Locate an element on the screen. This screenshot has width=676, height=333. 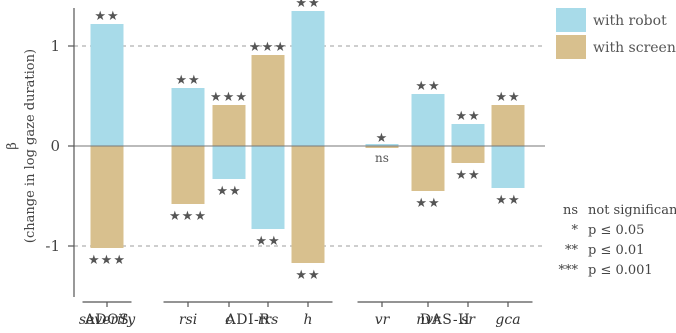
y-tick-label: 1 is located at coordinates (55, 46).